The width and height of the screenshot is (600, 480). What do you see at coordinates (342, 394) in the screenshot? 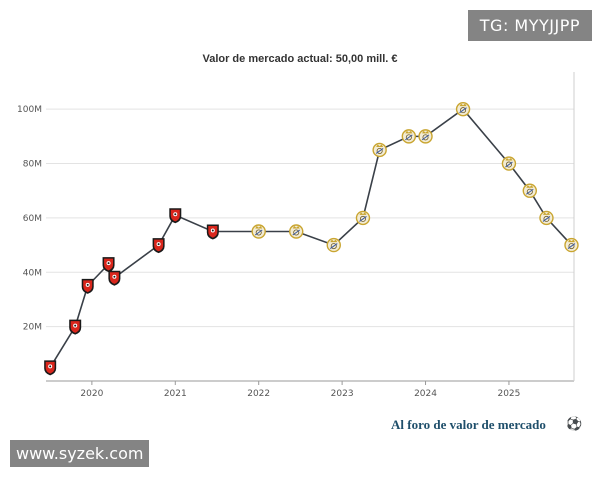
I see `x-tick-label: 2023` at bounding box center [342, 394].